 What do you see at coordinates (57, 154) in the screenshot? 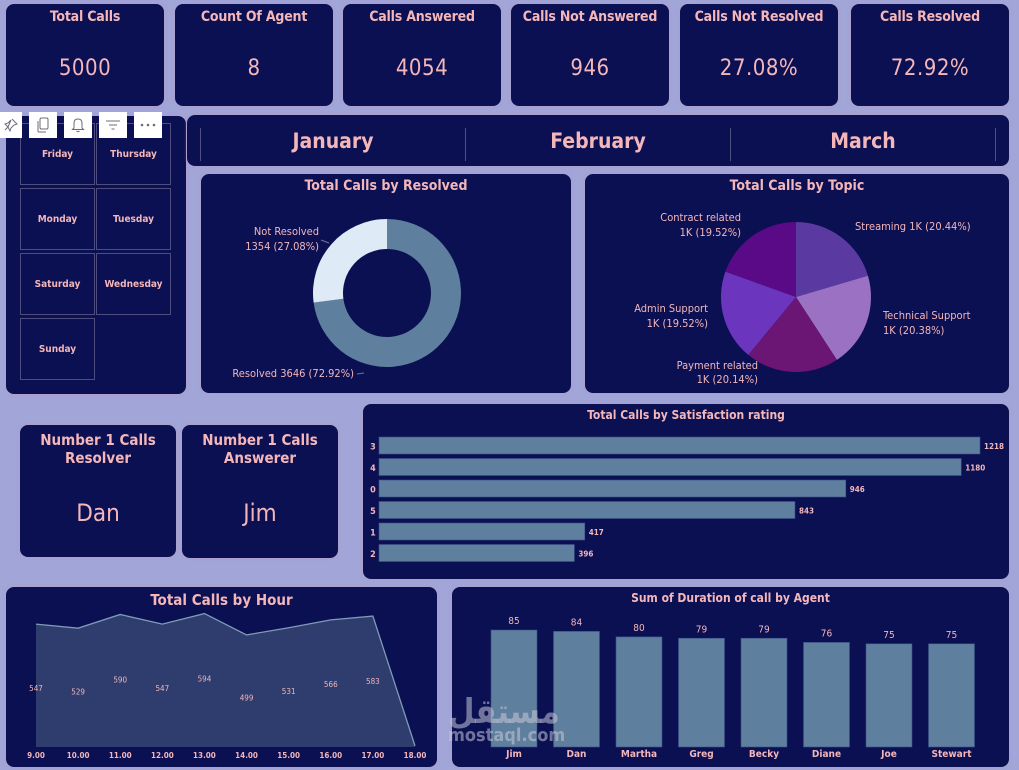
I see `day-option-friday: Friday` at bounding box center [57, 154].